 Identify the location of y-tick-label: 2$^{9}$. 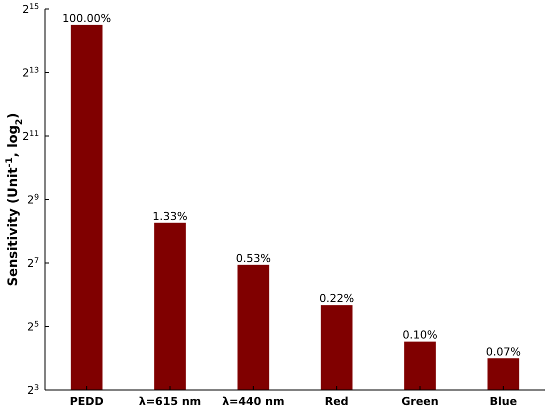
(33, 199).